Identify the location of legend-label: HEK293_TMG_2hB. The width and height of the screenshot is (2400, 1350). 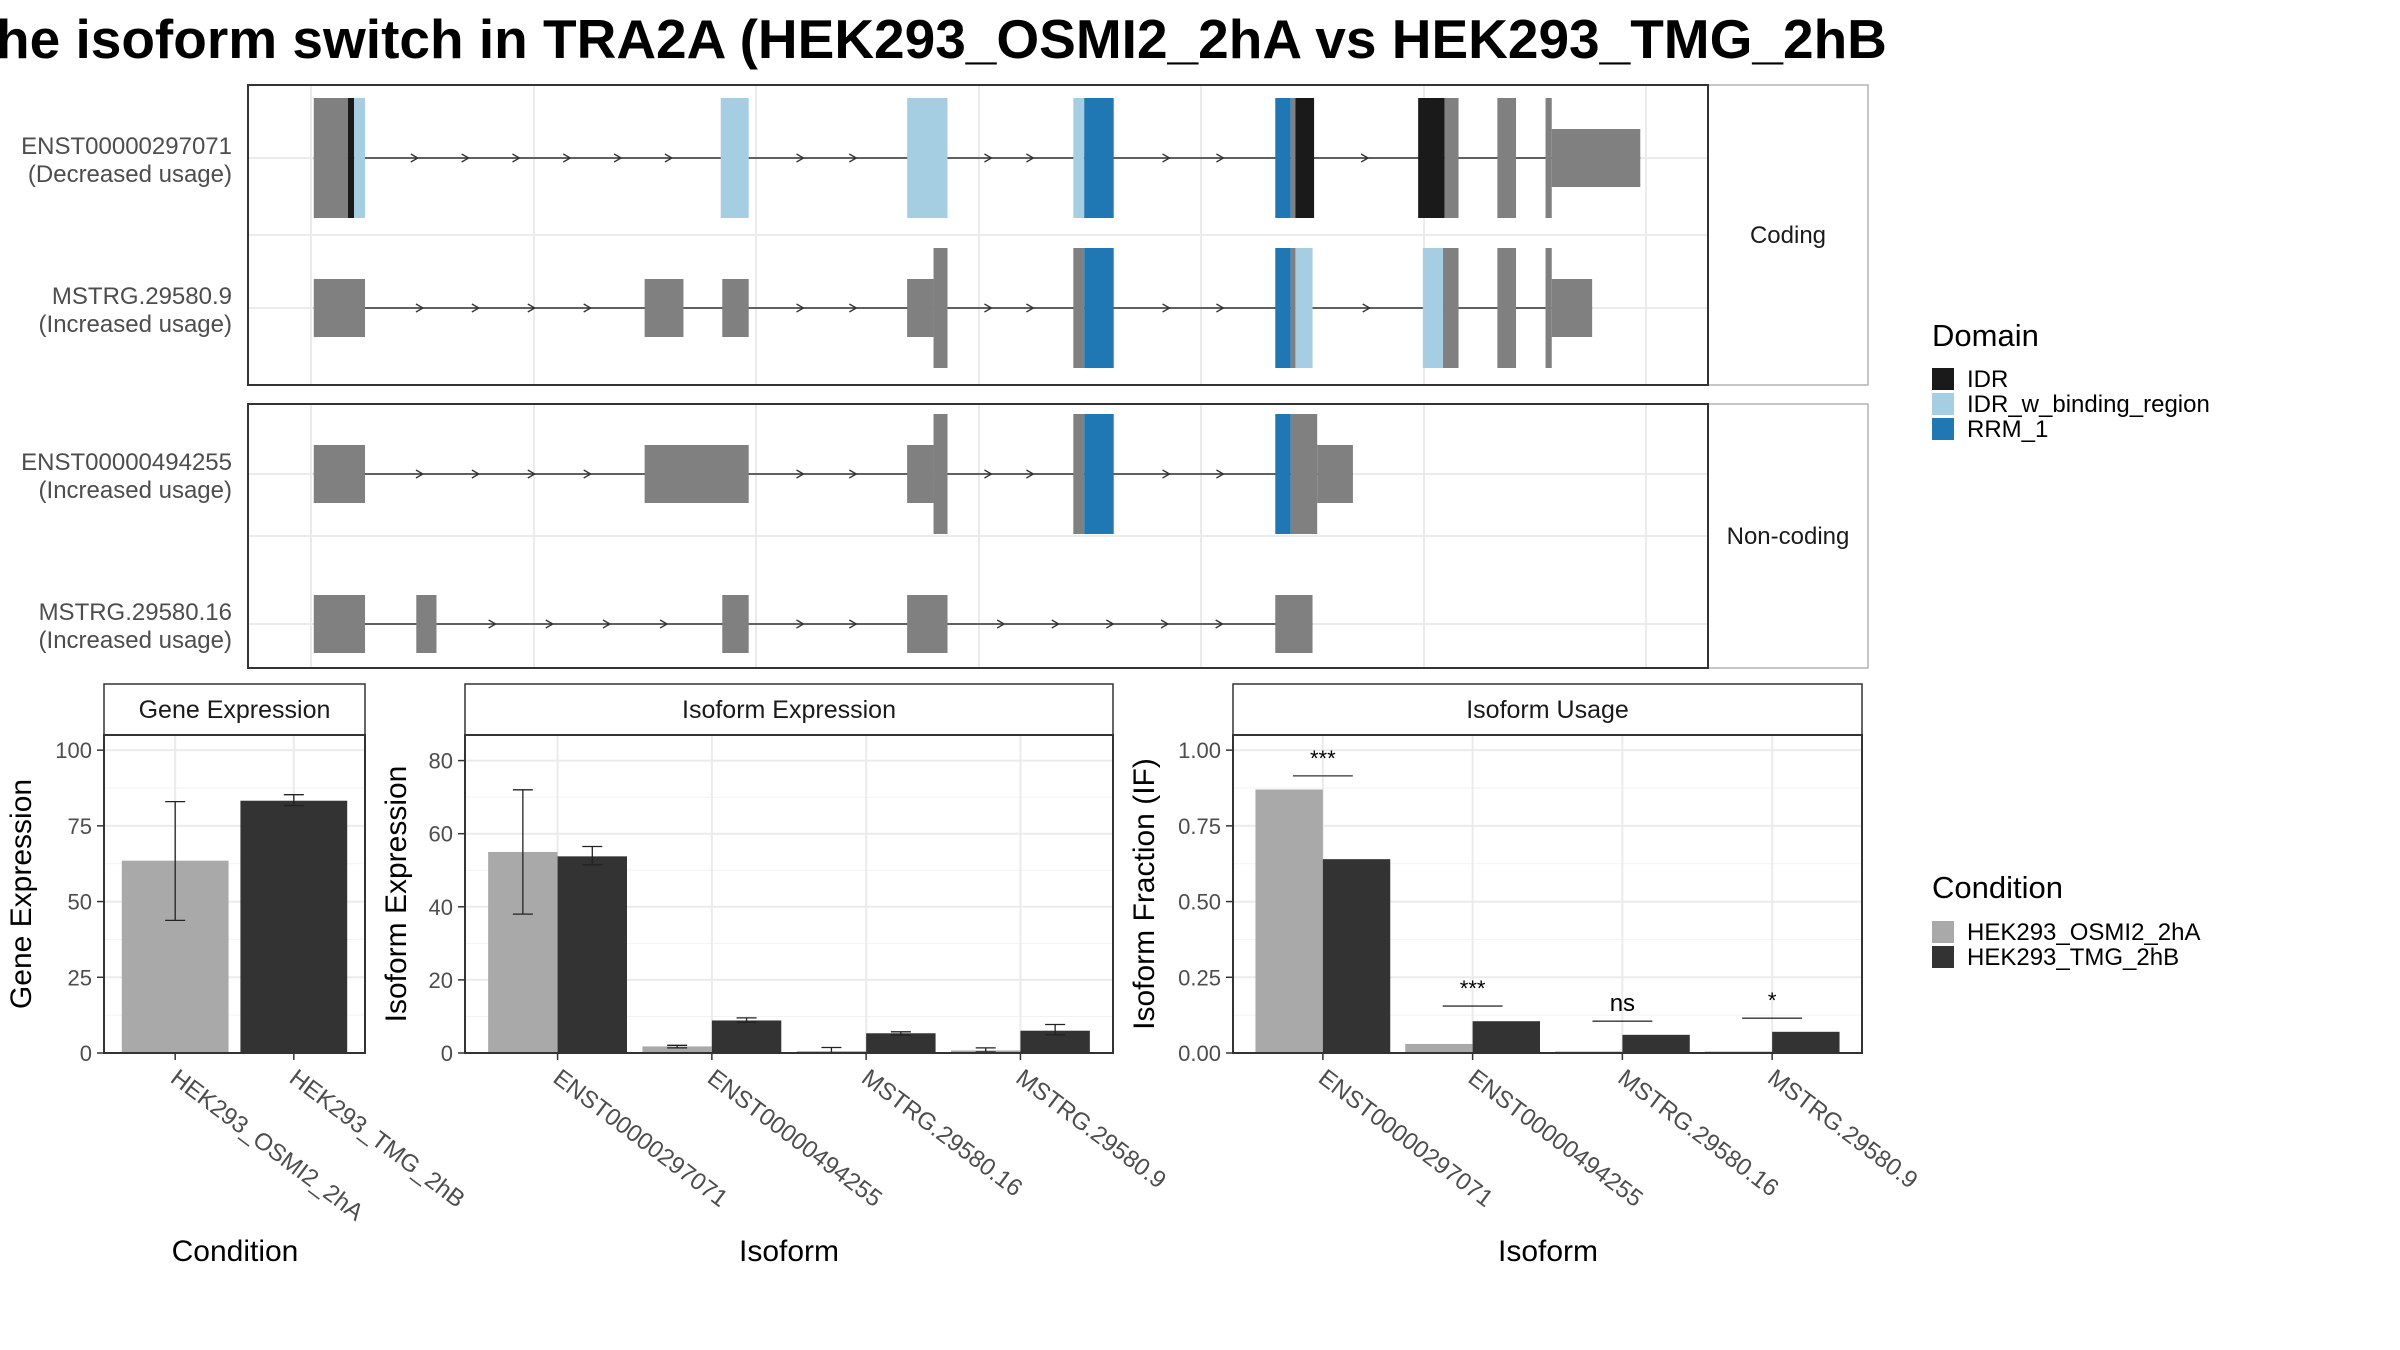
(2073, 957).